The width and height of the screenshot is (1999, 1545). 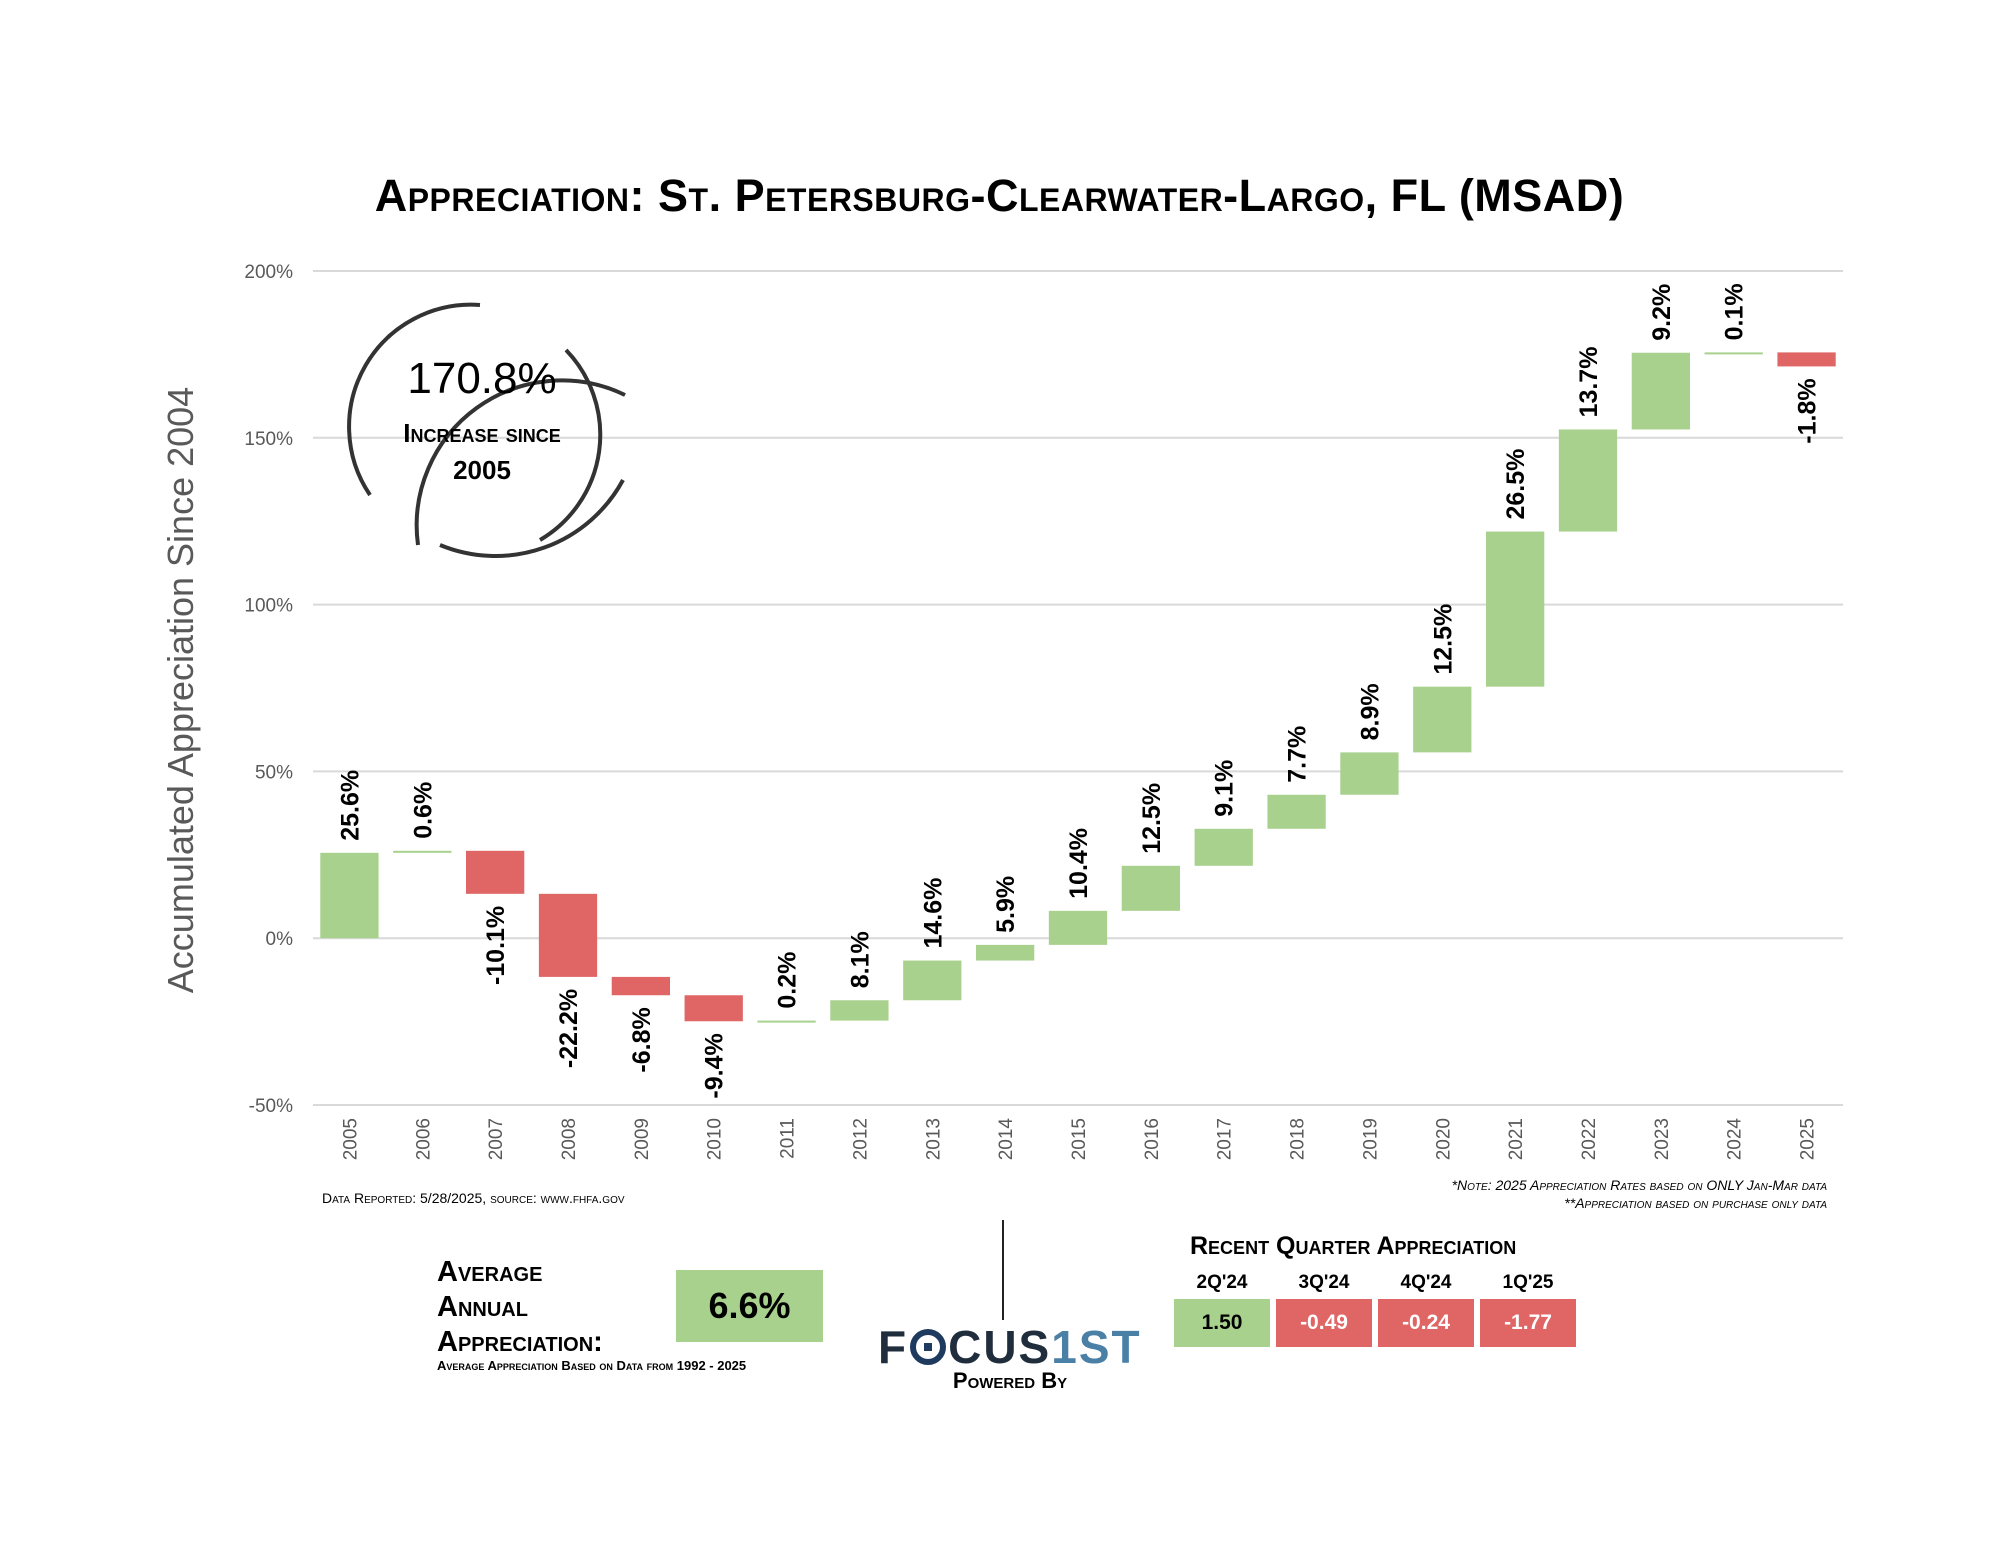 I want to click on logo-text-cus: CUS, so click(x=1000, y=1347).